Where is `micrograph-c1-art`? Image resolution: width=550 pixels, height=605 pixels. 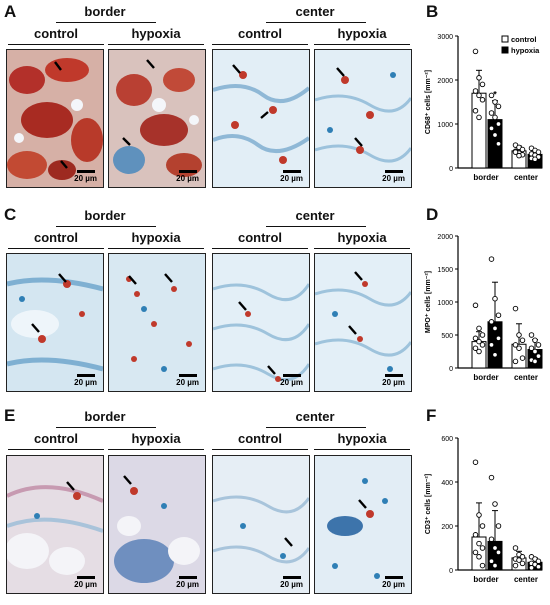
micrograph-c1-art is located at coordinates (55, 322).